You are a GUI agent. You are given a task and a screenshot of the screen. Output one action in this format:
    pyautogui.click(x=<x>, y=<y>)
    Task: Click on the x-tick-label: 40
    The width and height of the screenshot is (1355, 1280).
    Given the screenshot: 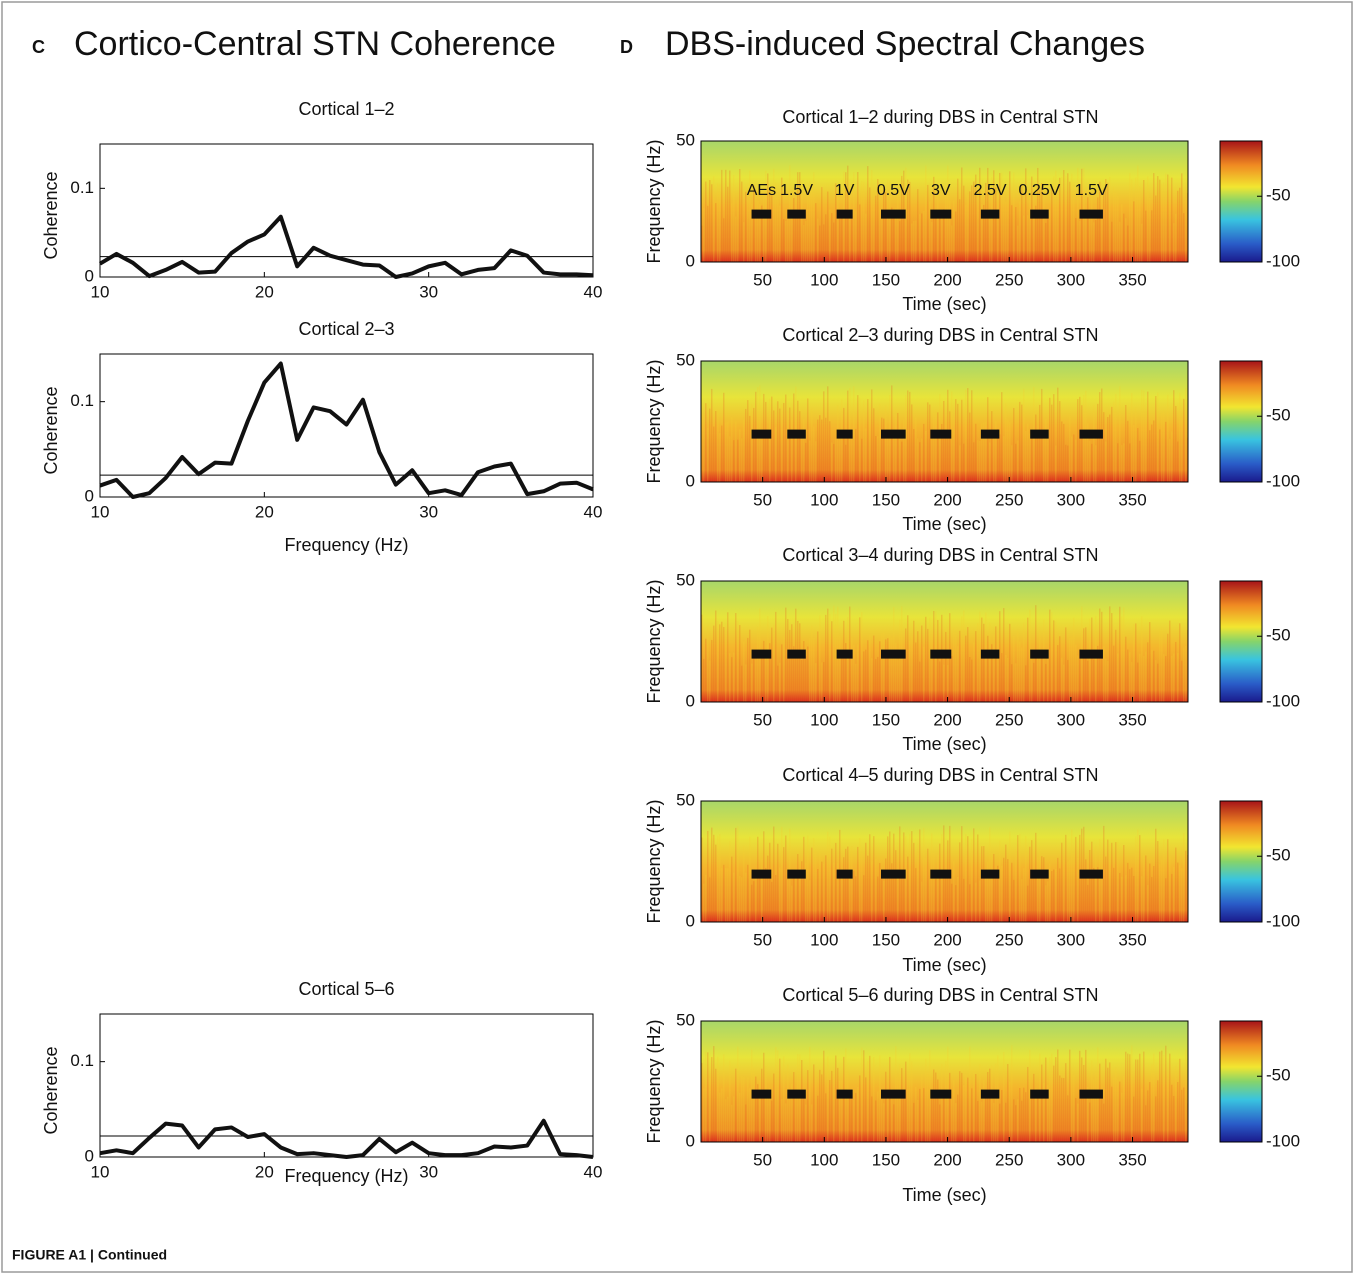 What is the action you would take?
    pyautogui.click(x=593, y=1171)
    